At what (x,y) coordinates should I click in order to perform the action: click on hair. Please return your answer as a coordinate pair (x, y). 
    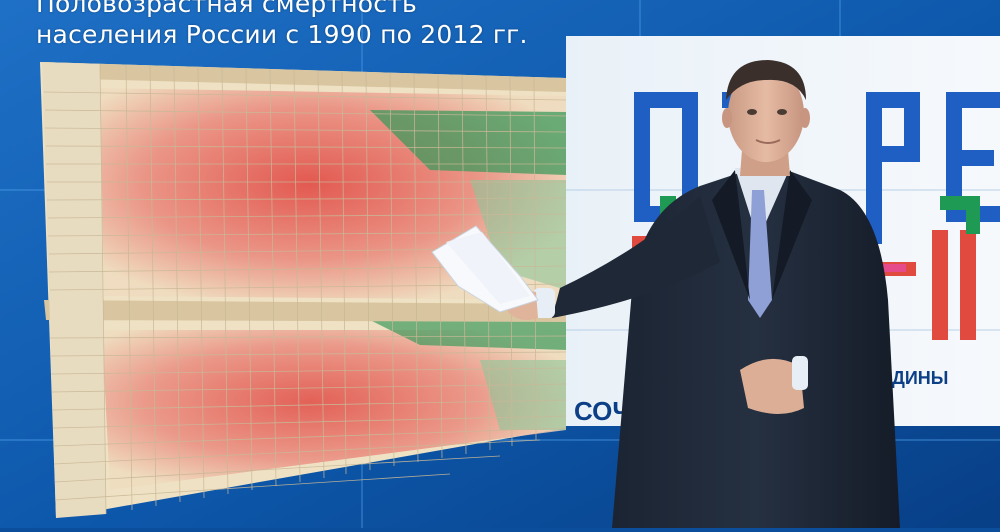
    Looking at the image, I should click on (766, 80).